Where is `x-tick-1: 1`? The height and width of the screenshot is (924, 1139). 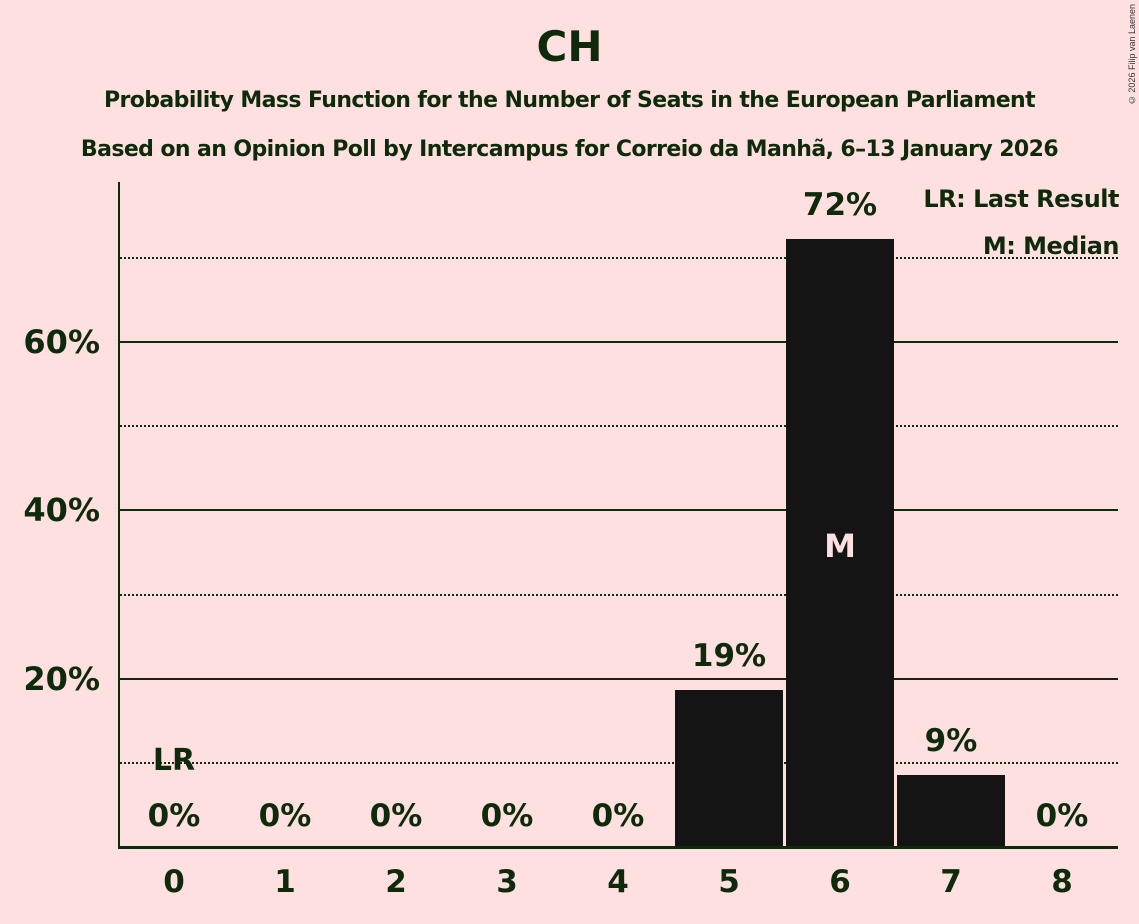
x-tick-1: 1 is located at coordinates (285, 882).